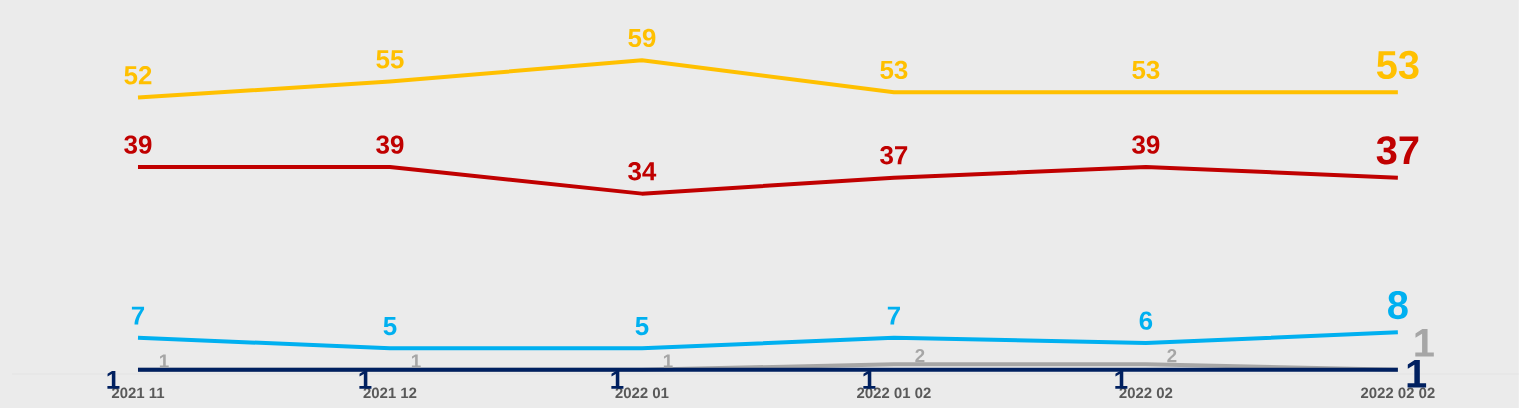 This screenshot has width=1519, height=408. Describe the element at coordinates (642, 393) in the screenshot. I see `x-tick-label: 2022 01` at that location.